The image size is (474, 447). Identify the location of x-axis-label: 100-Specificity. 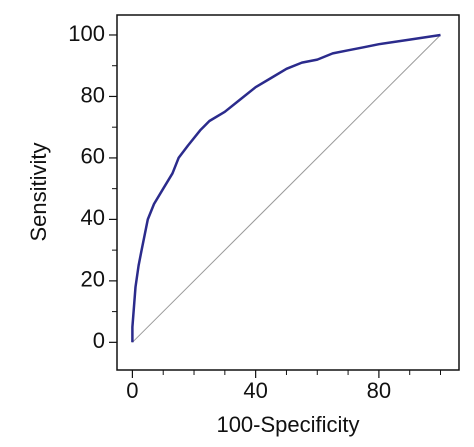
(287, 424).